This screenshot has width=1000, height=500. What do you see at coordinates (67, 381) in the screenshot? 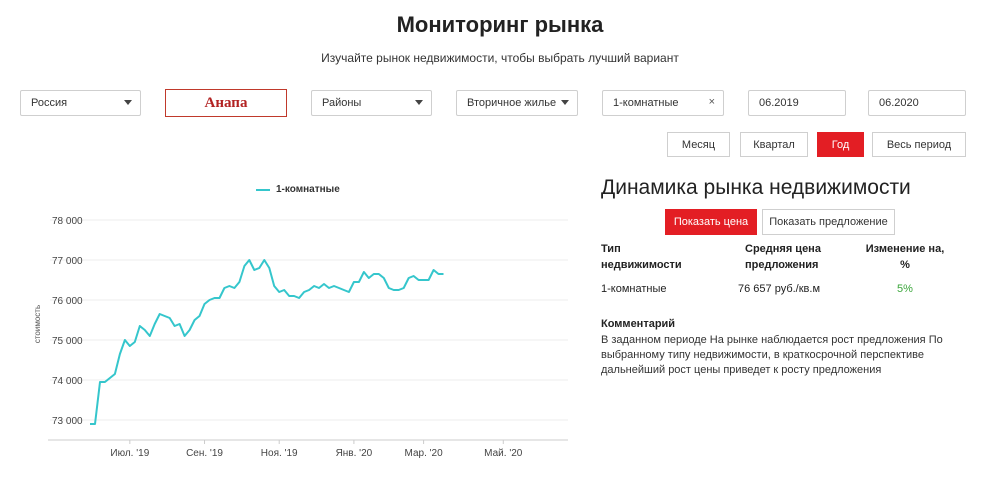
I see `y-tick-label: 74 000` at bounding box center [67, 381].